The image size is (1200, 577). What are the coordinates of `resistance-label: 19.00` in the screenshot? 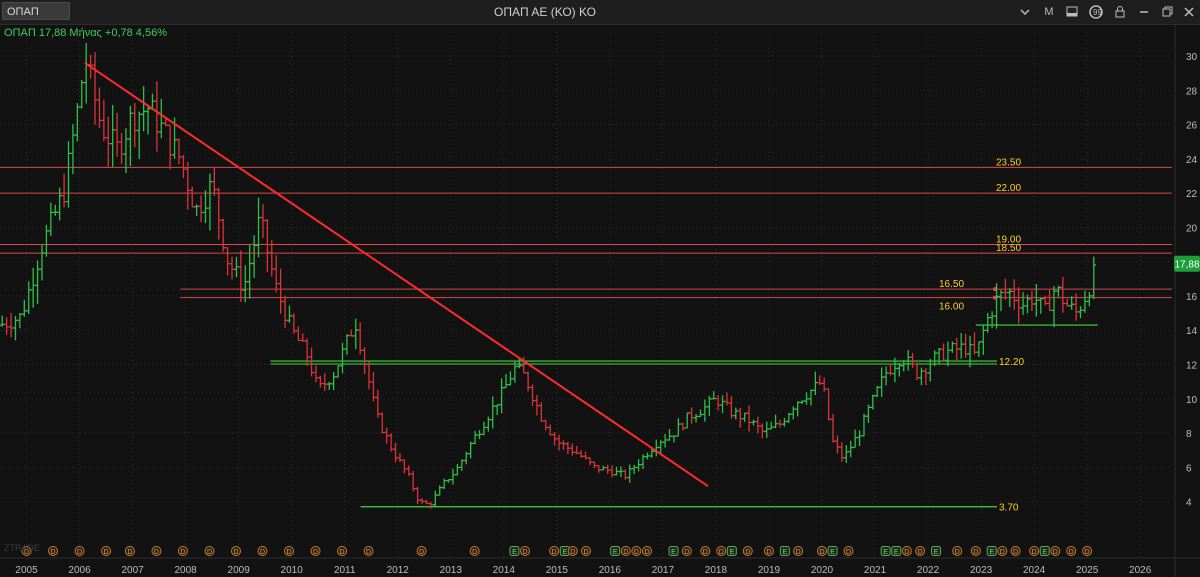 It's located at (1008, 240).